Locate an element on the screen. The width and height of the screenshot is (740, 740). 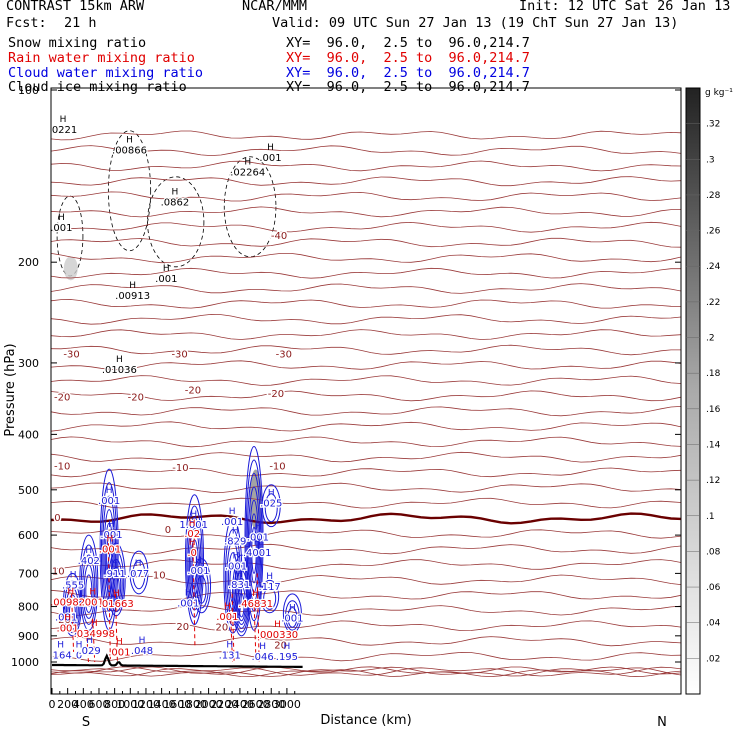
colorbar-tick-label: .3 is located at coordinates (710, 160).